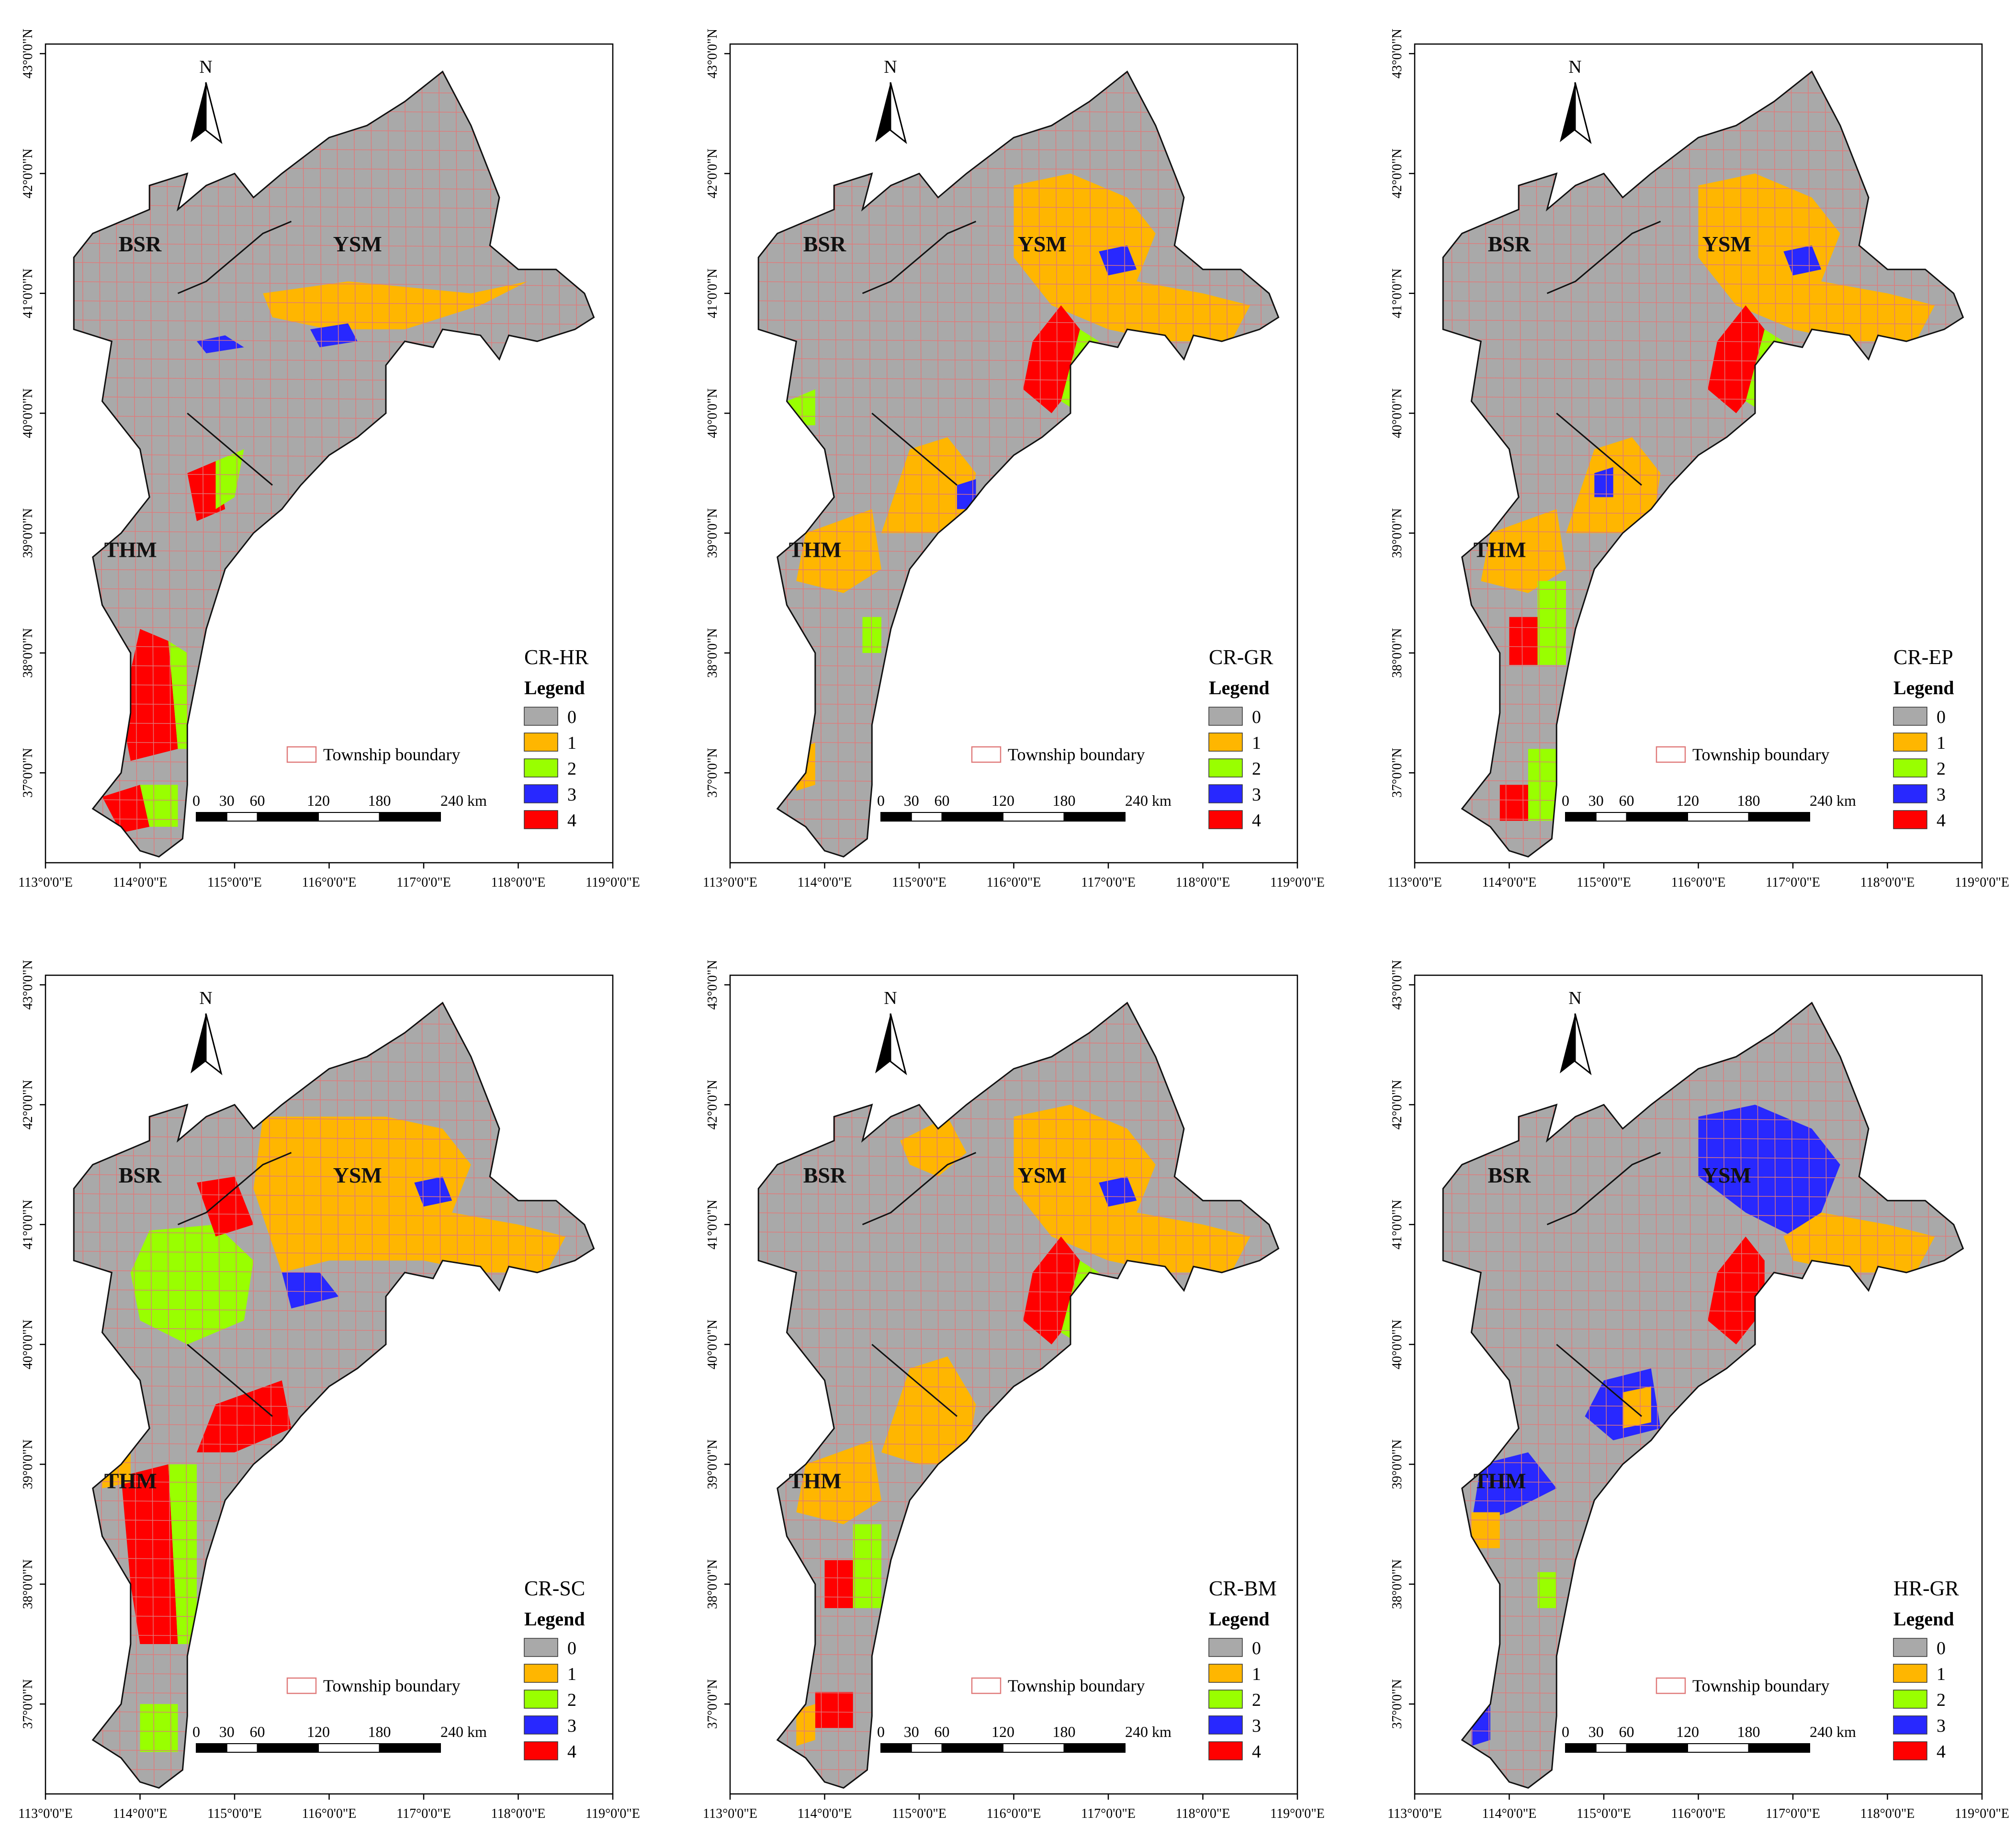 The height and width of the screenshot is (1826, 2016). What do you see at coordinates (1565, 1731) in the screenshot?
I see `scale-bar-label: 0` at bounding box center [1565, 1731].